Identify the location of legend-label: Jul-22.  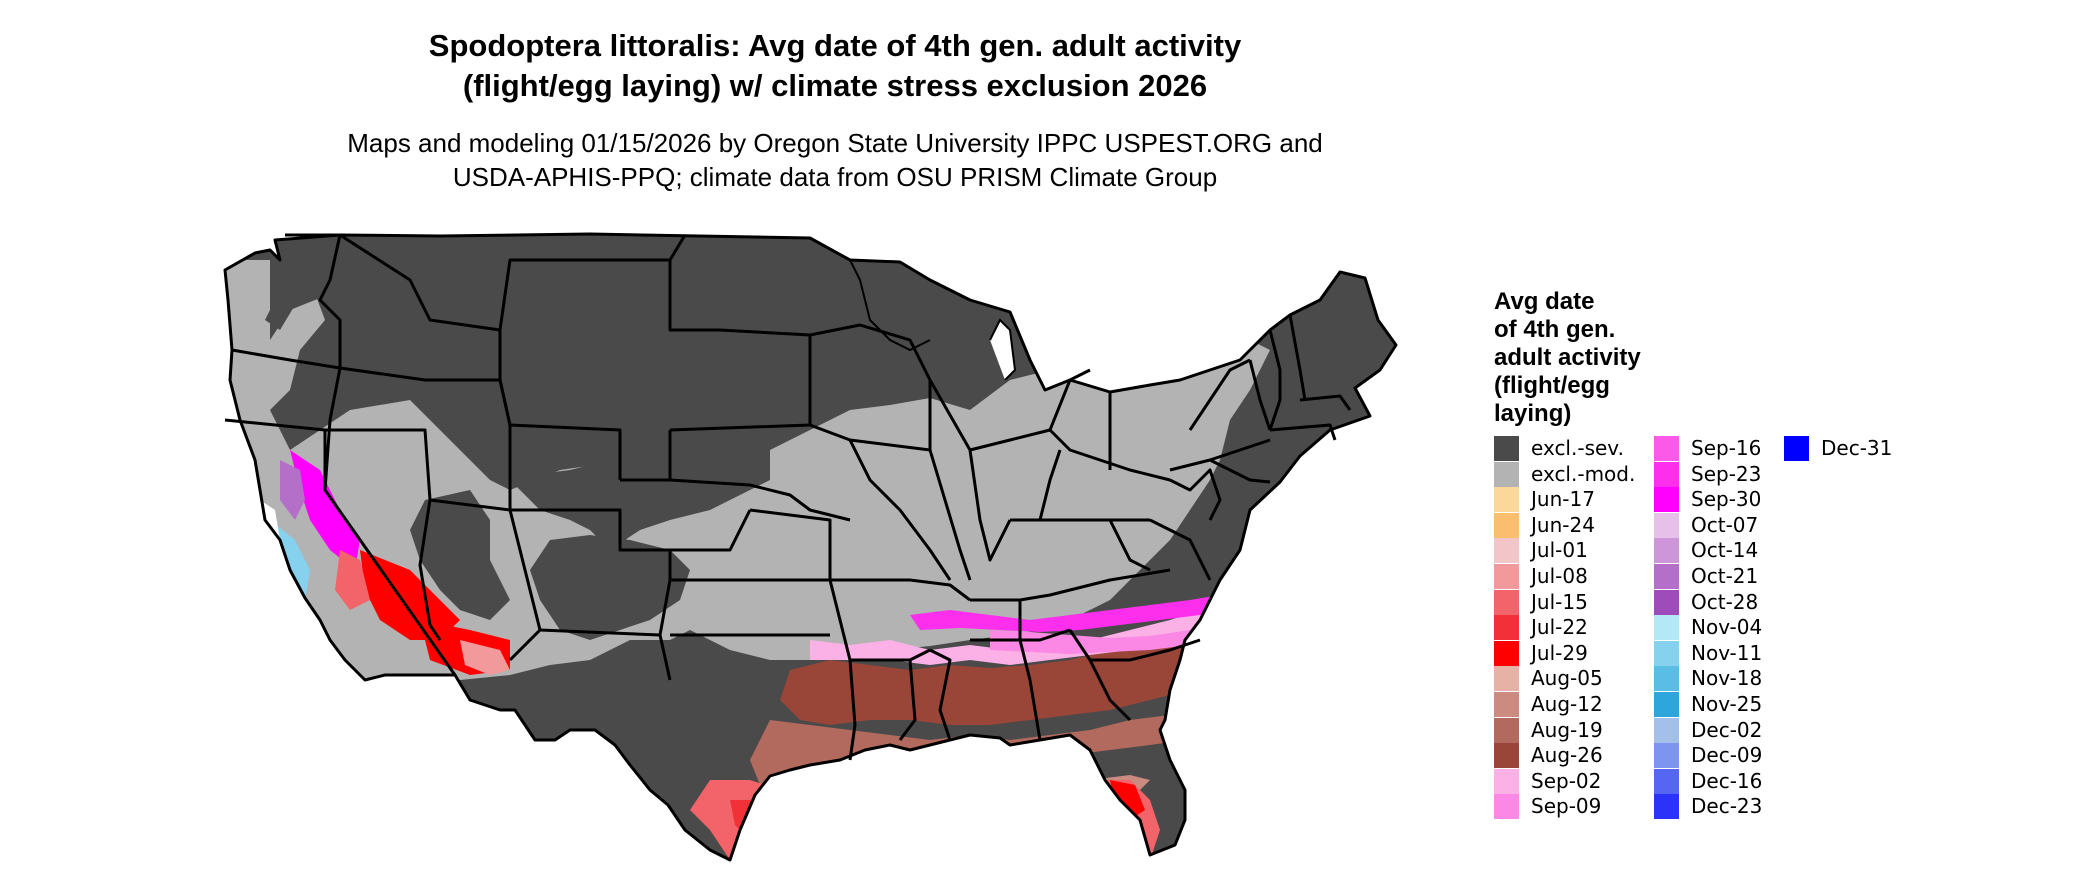
(1559, 627).